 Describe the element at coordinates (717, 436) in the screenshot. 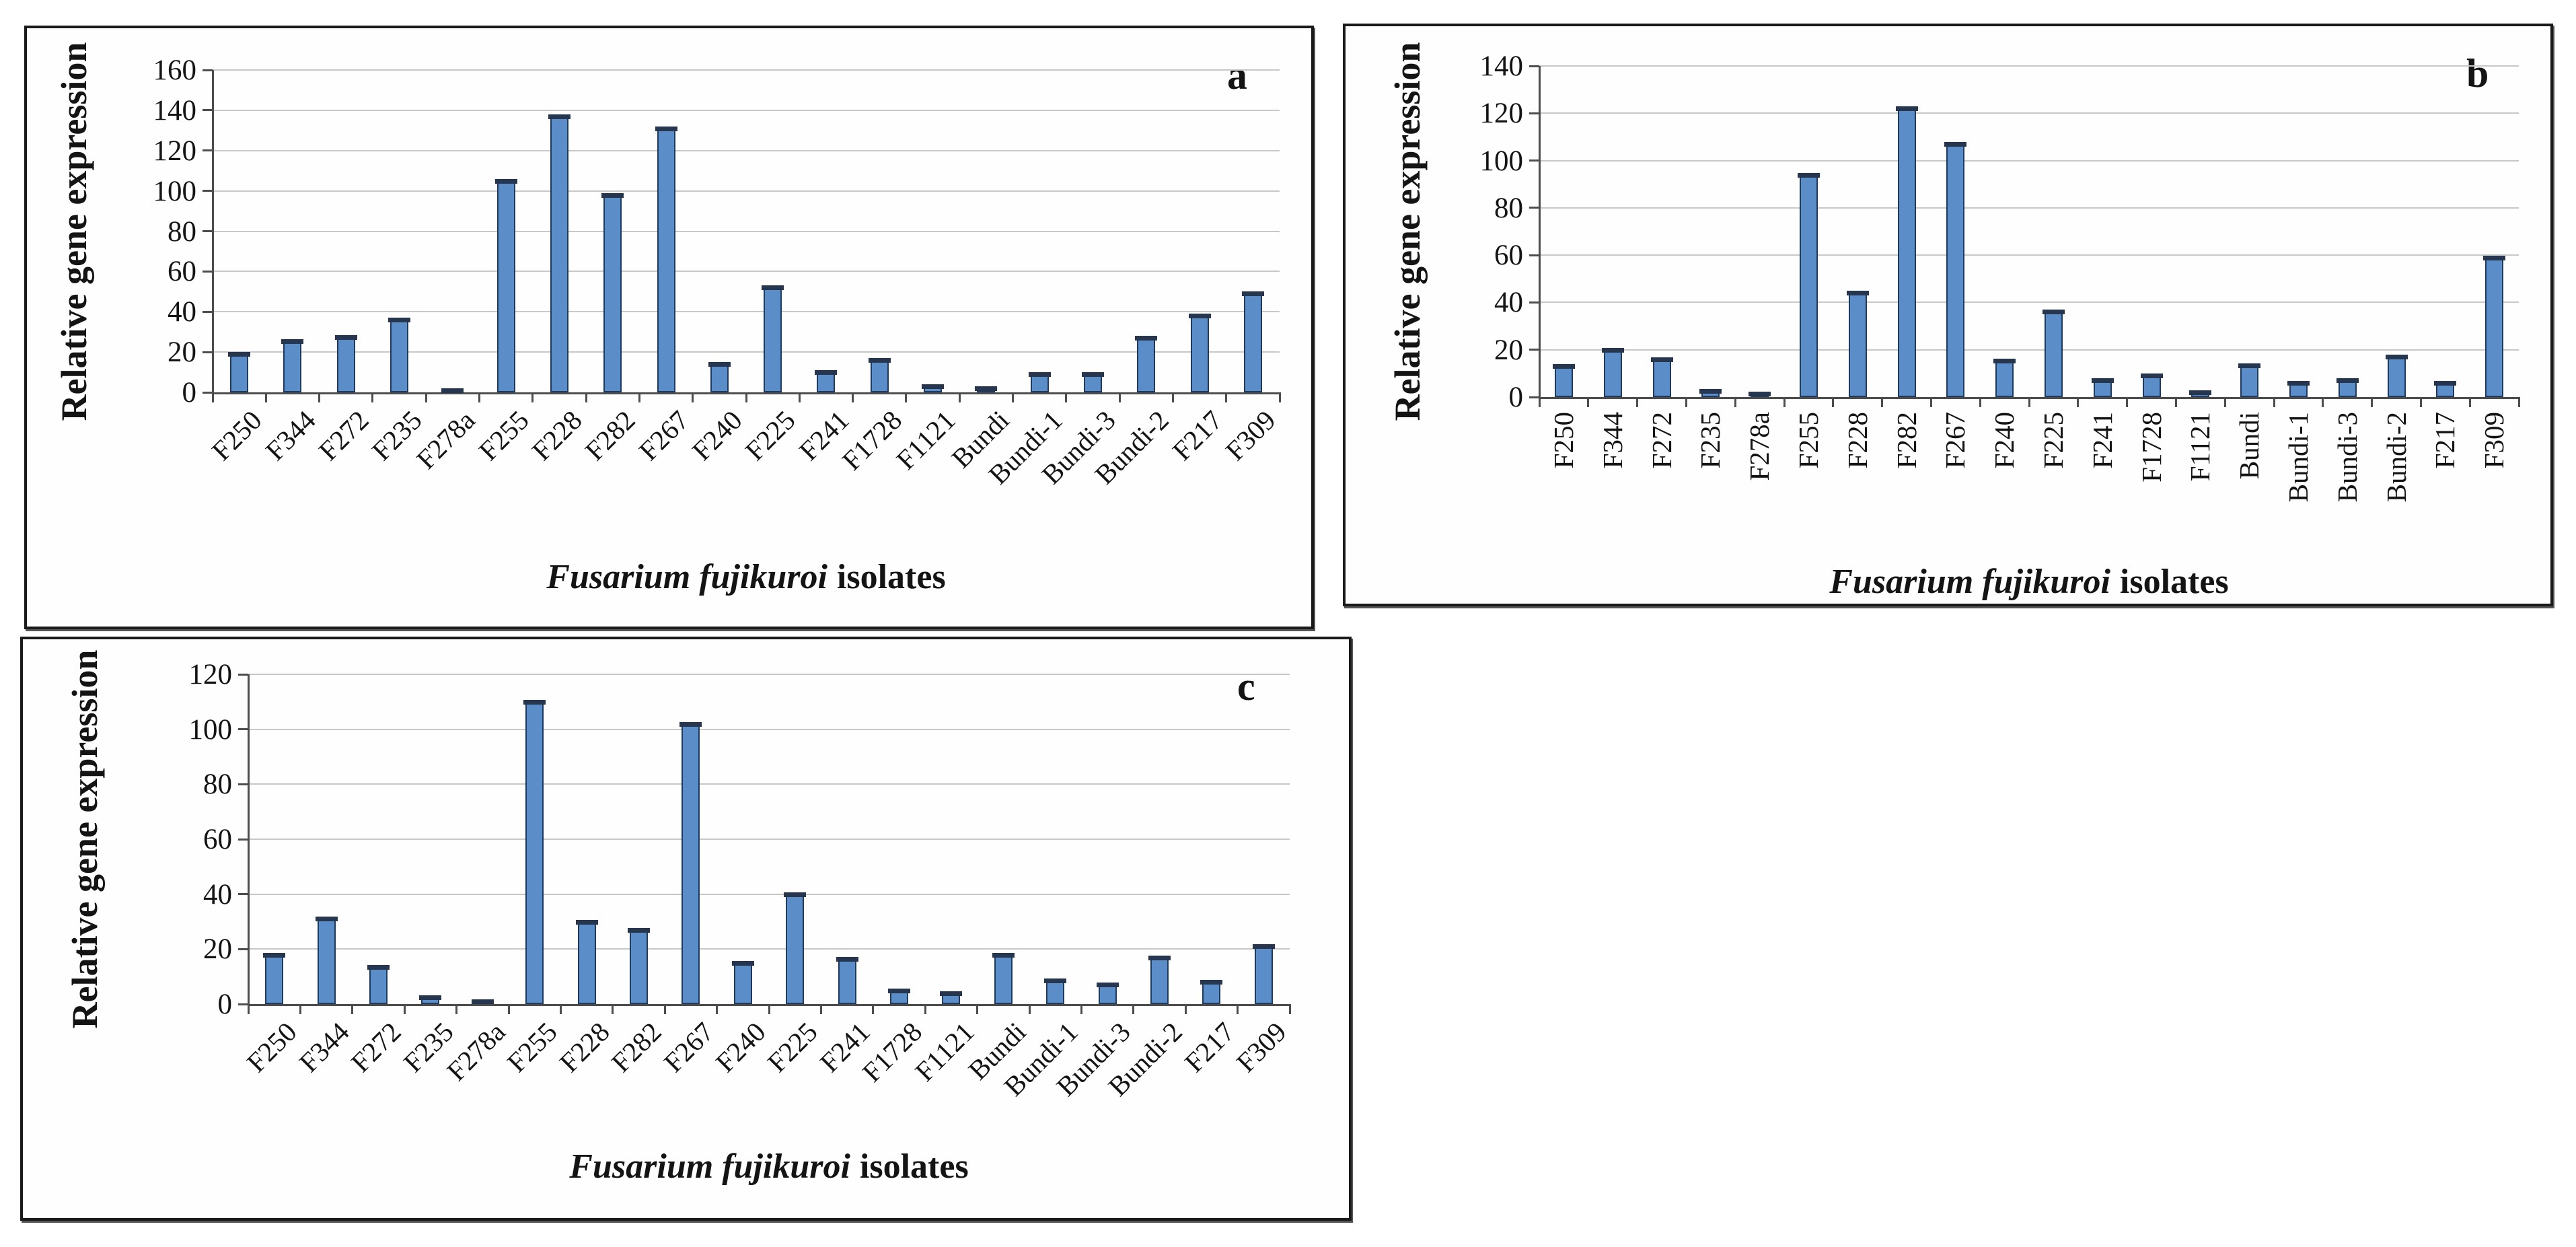

I see `x-tick-label-text: F240` at that location.